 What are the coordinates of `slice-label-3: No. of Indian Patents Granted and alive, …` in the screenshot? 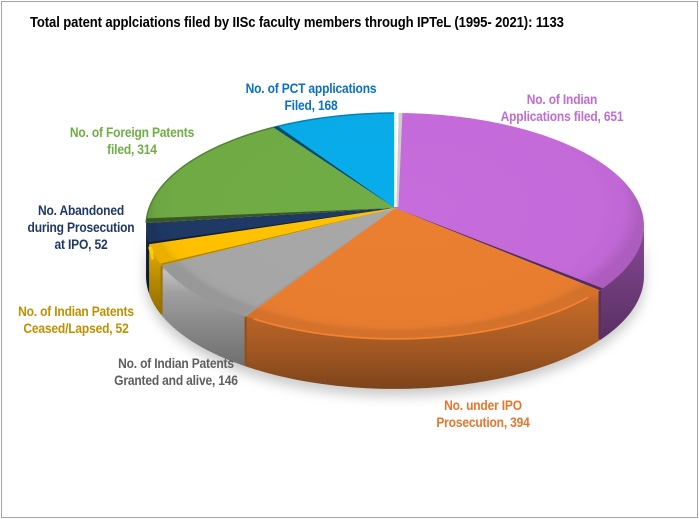 It's located at (176, 372).